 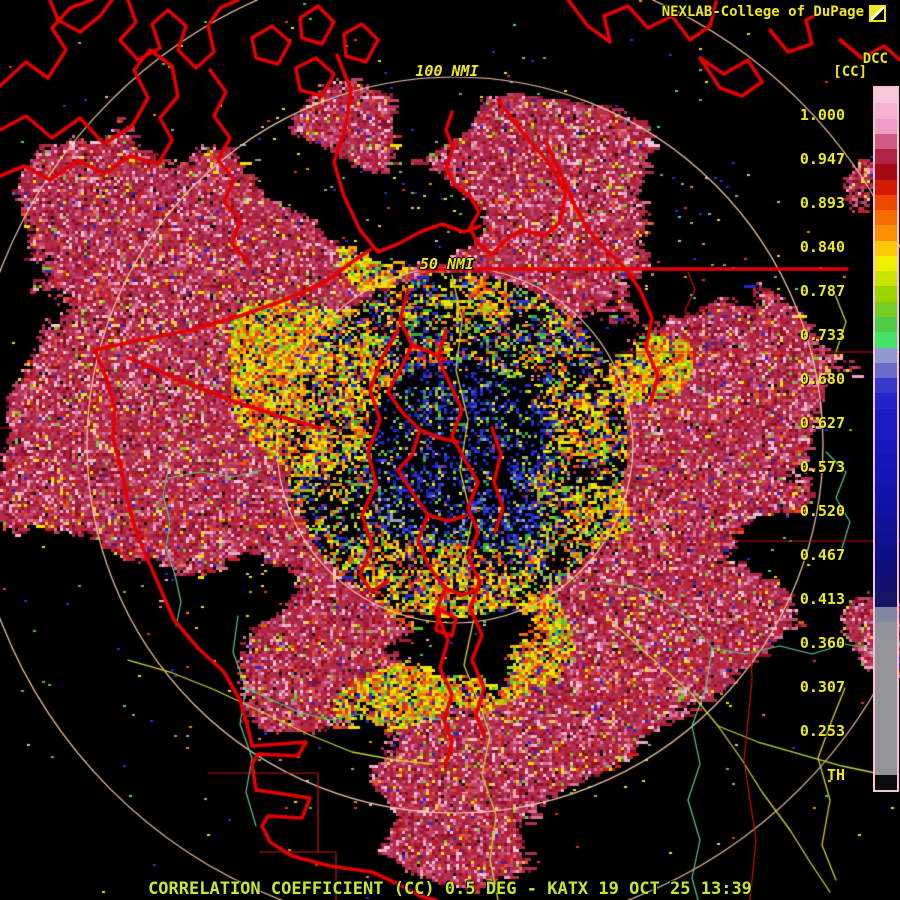 I want to click on scale-tick-label: 0.413, so click(x=822, y=599).